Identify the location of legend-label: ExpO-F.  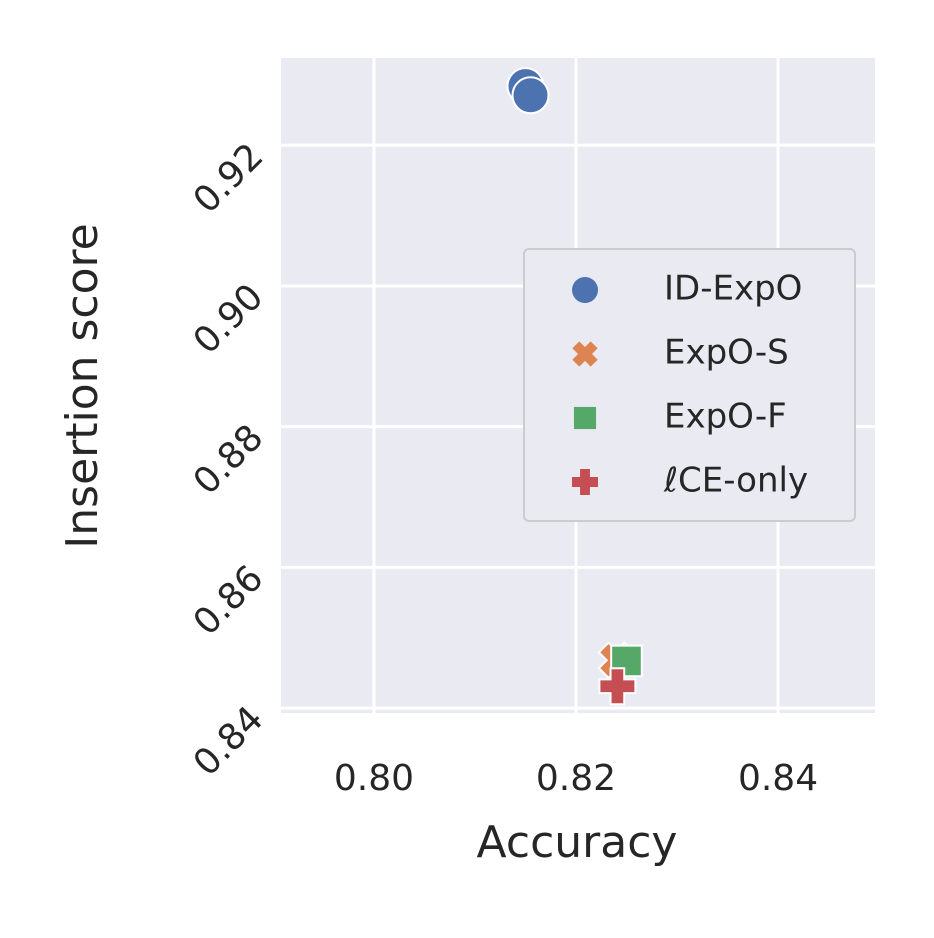
(725, 417).